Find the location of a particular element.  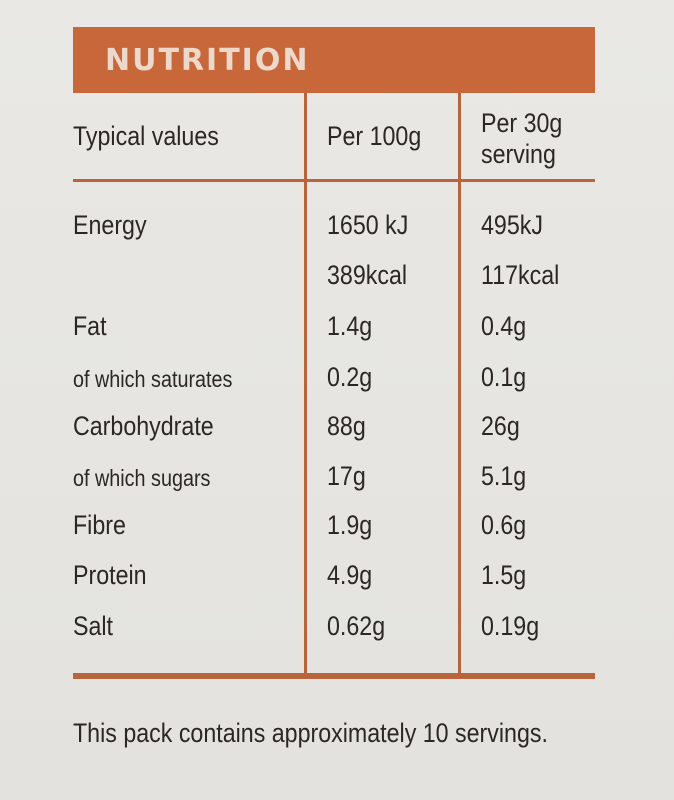

column-header-per-serving-line2: serving is located at coordinates (518, 154).